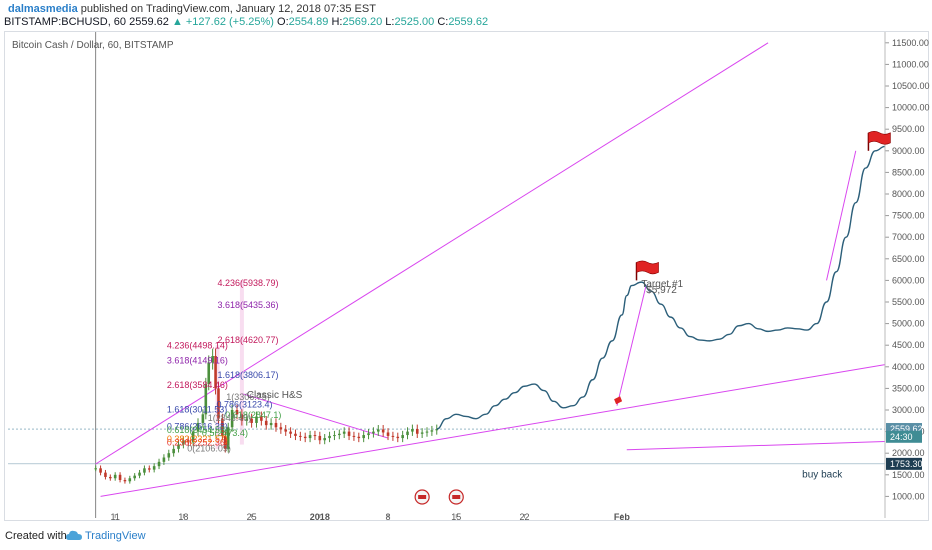 The height and width of the screenshot is (550, 932). Describe the element at coordinates (908, 129) in the screenshot. I see `y-tick-label: 9500.00` at that location.